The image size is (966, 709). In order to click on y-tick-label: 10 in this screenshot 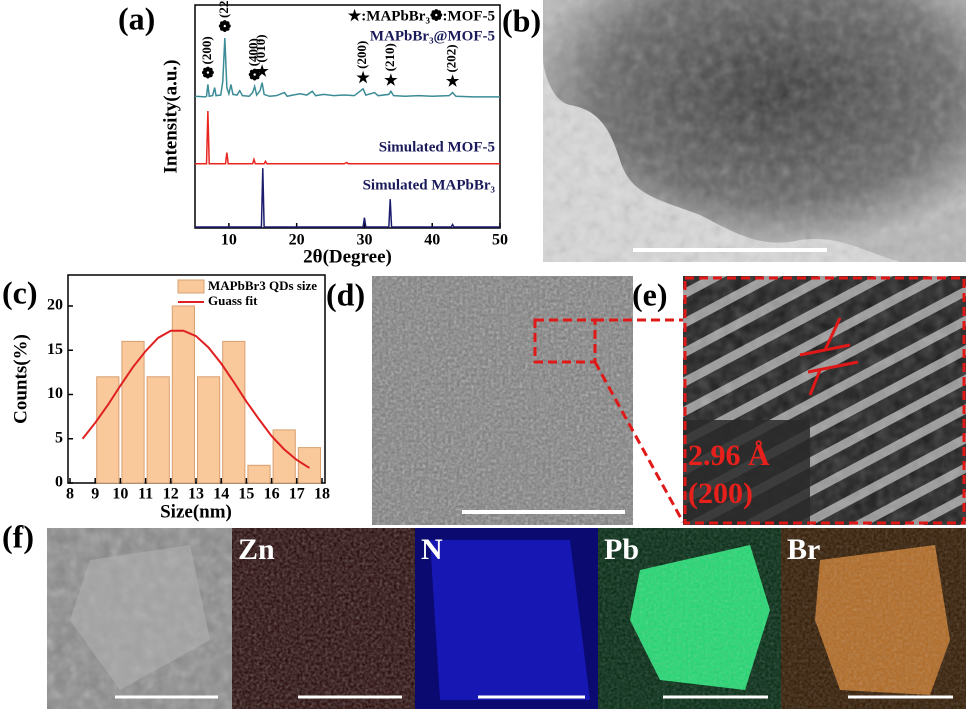, I will do `click(55, 393)`.